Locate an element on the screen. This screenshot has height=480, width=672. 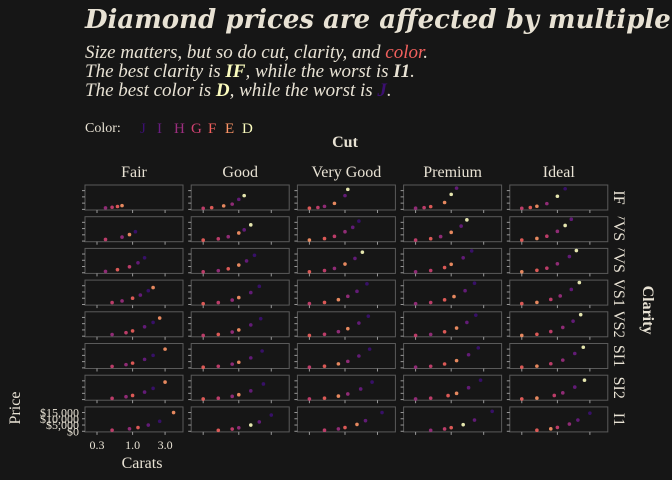
row-label: VS1 is located at coordinates (618, 292).